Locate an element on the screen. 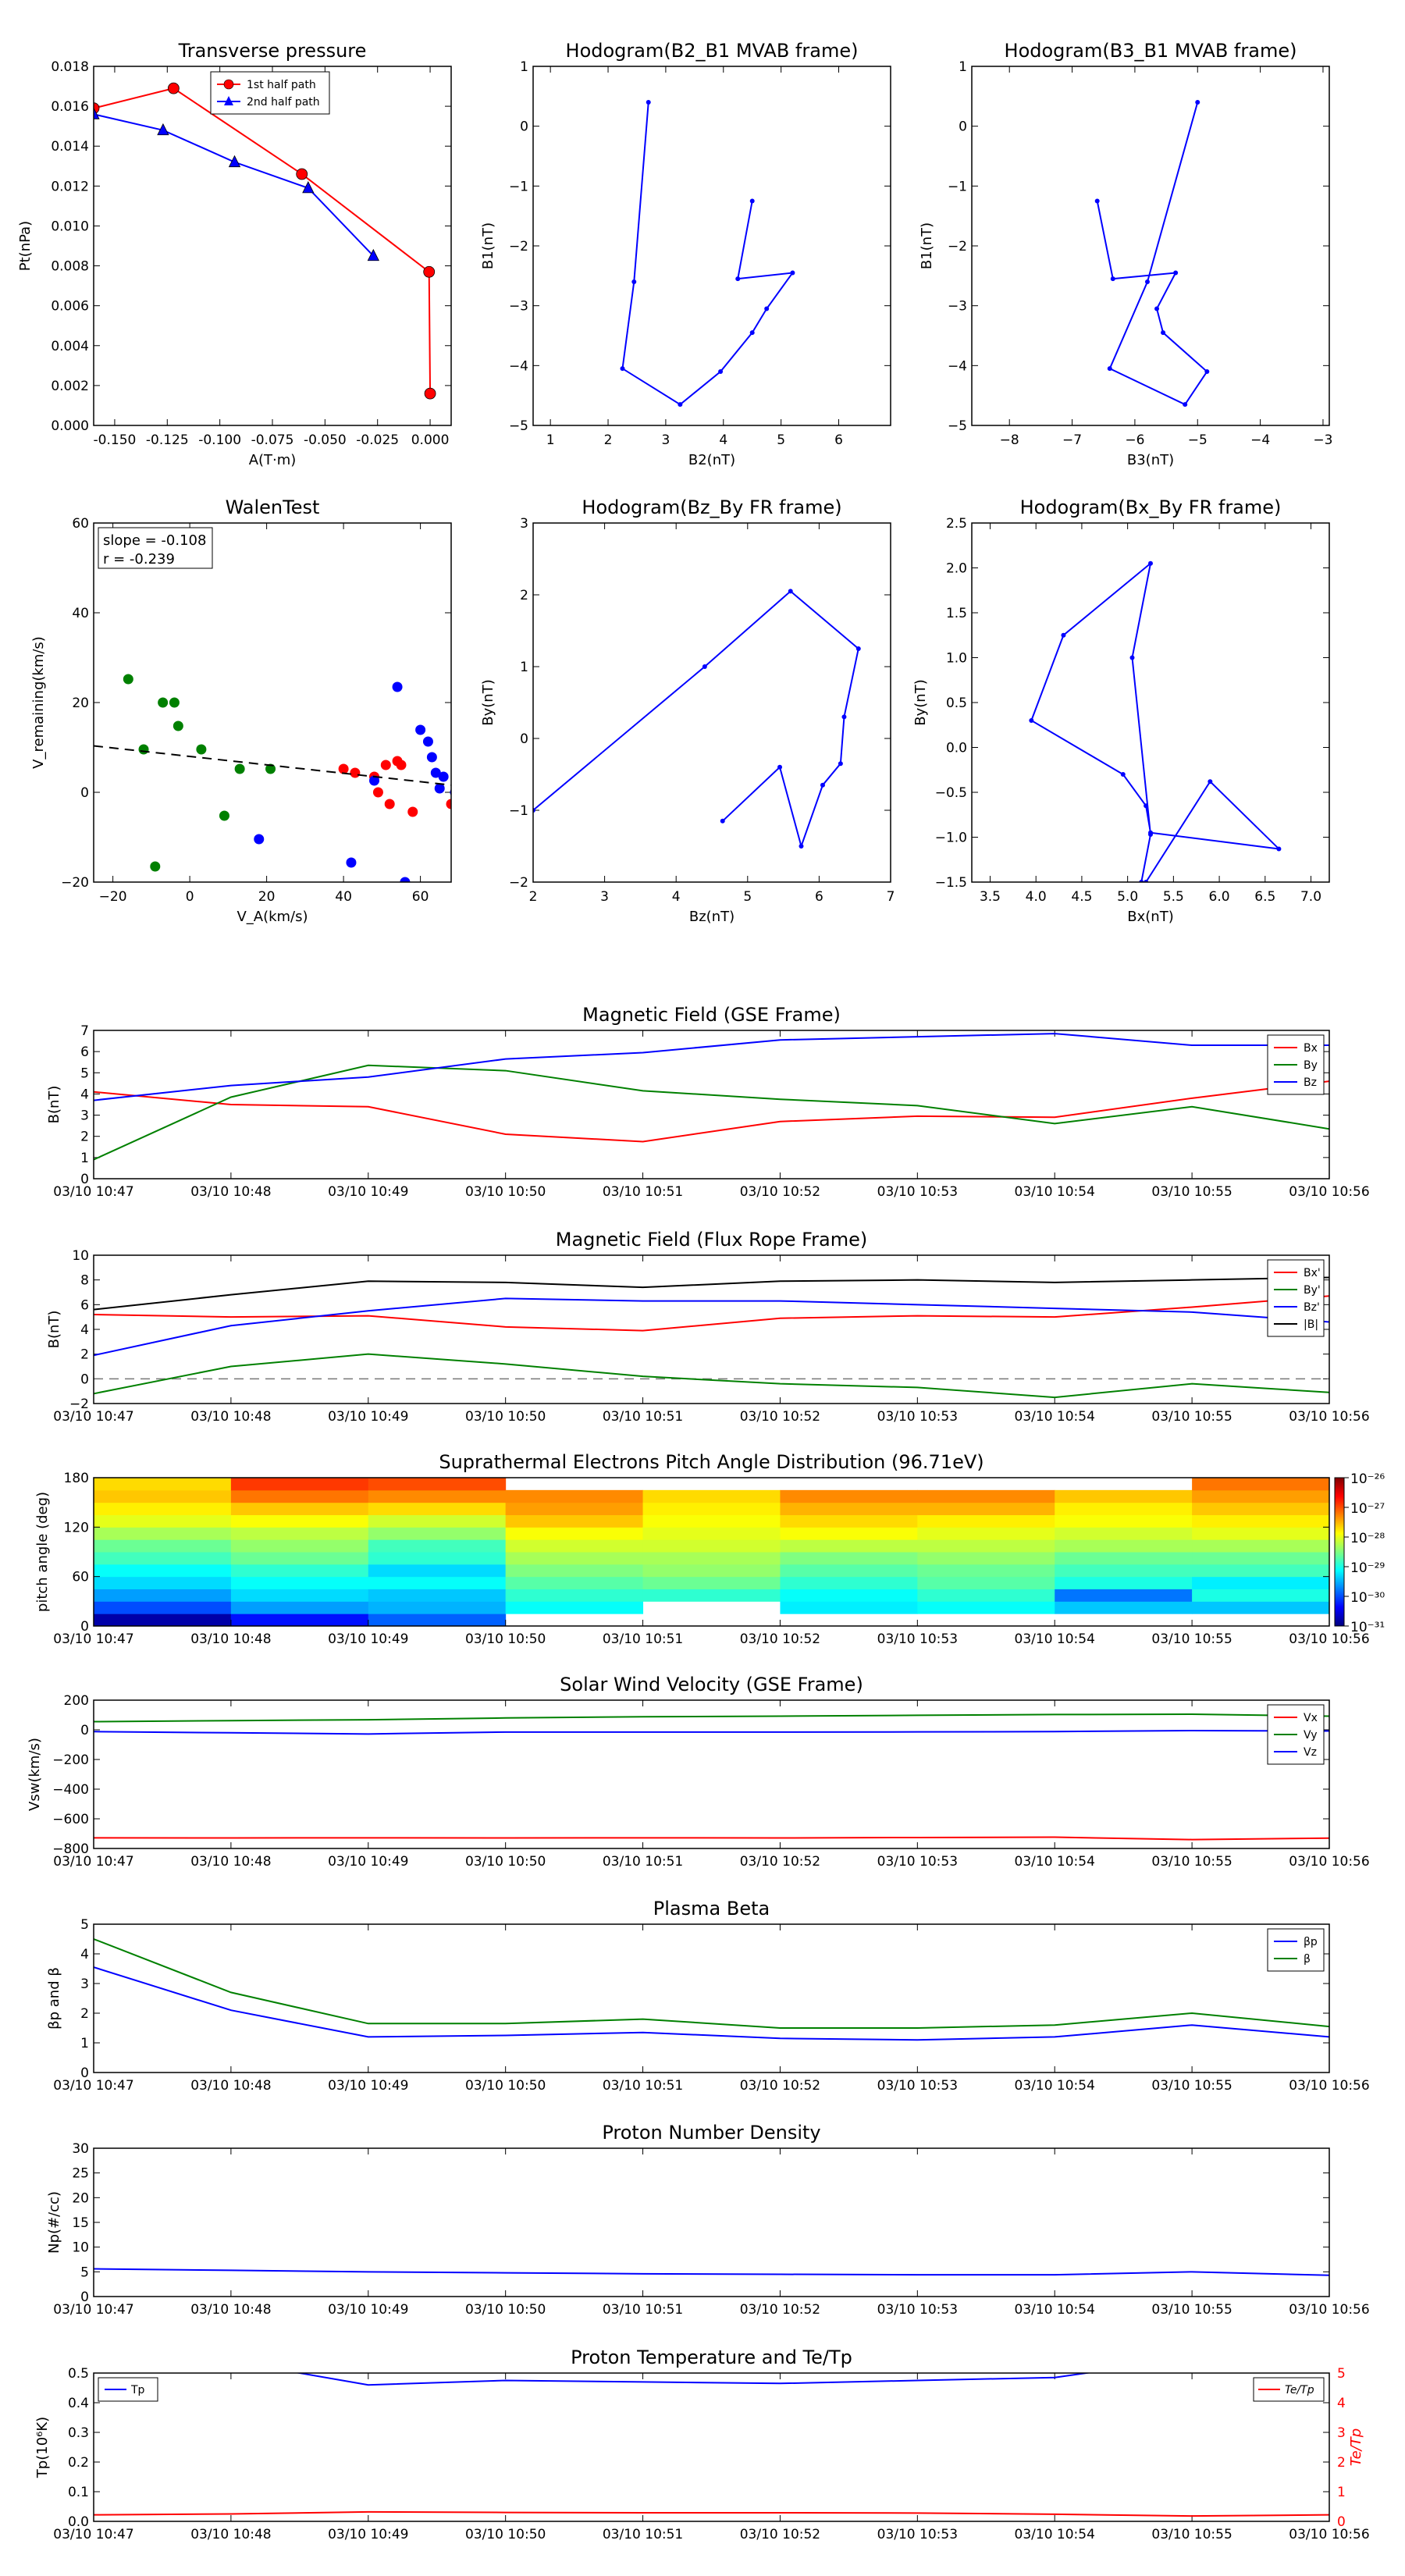  y-axis-label: βp and β is located at coordinates (54, 1998).